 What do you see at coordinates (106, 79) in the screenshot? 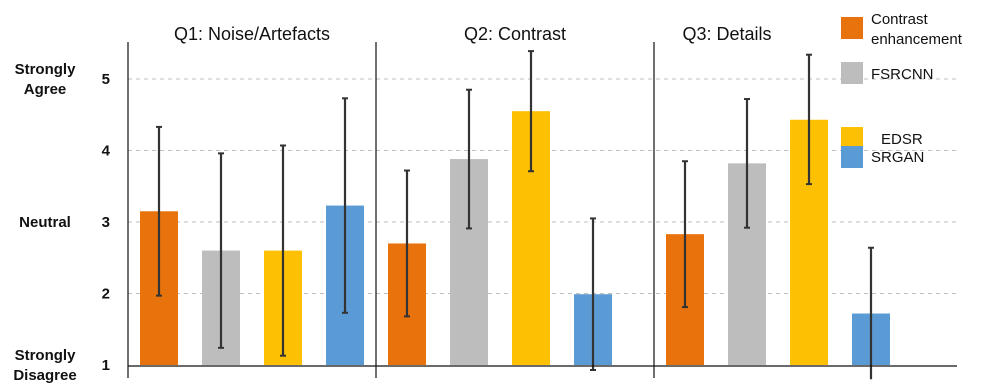
I see `y-tick-label: 5` at bounding box center [106, 79].